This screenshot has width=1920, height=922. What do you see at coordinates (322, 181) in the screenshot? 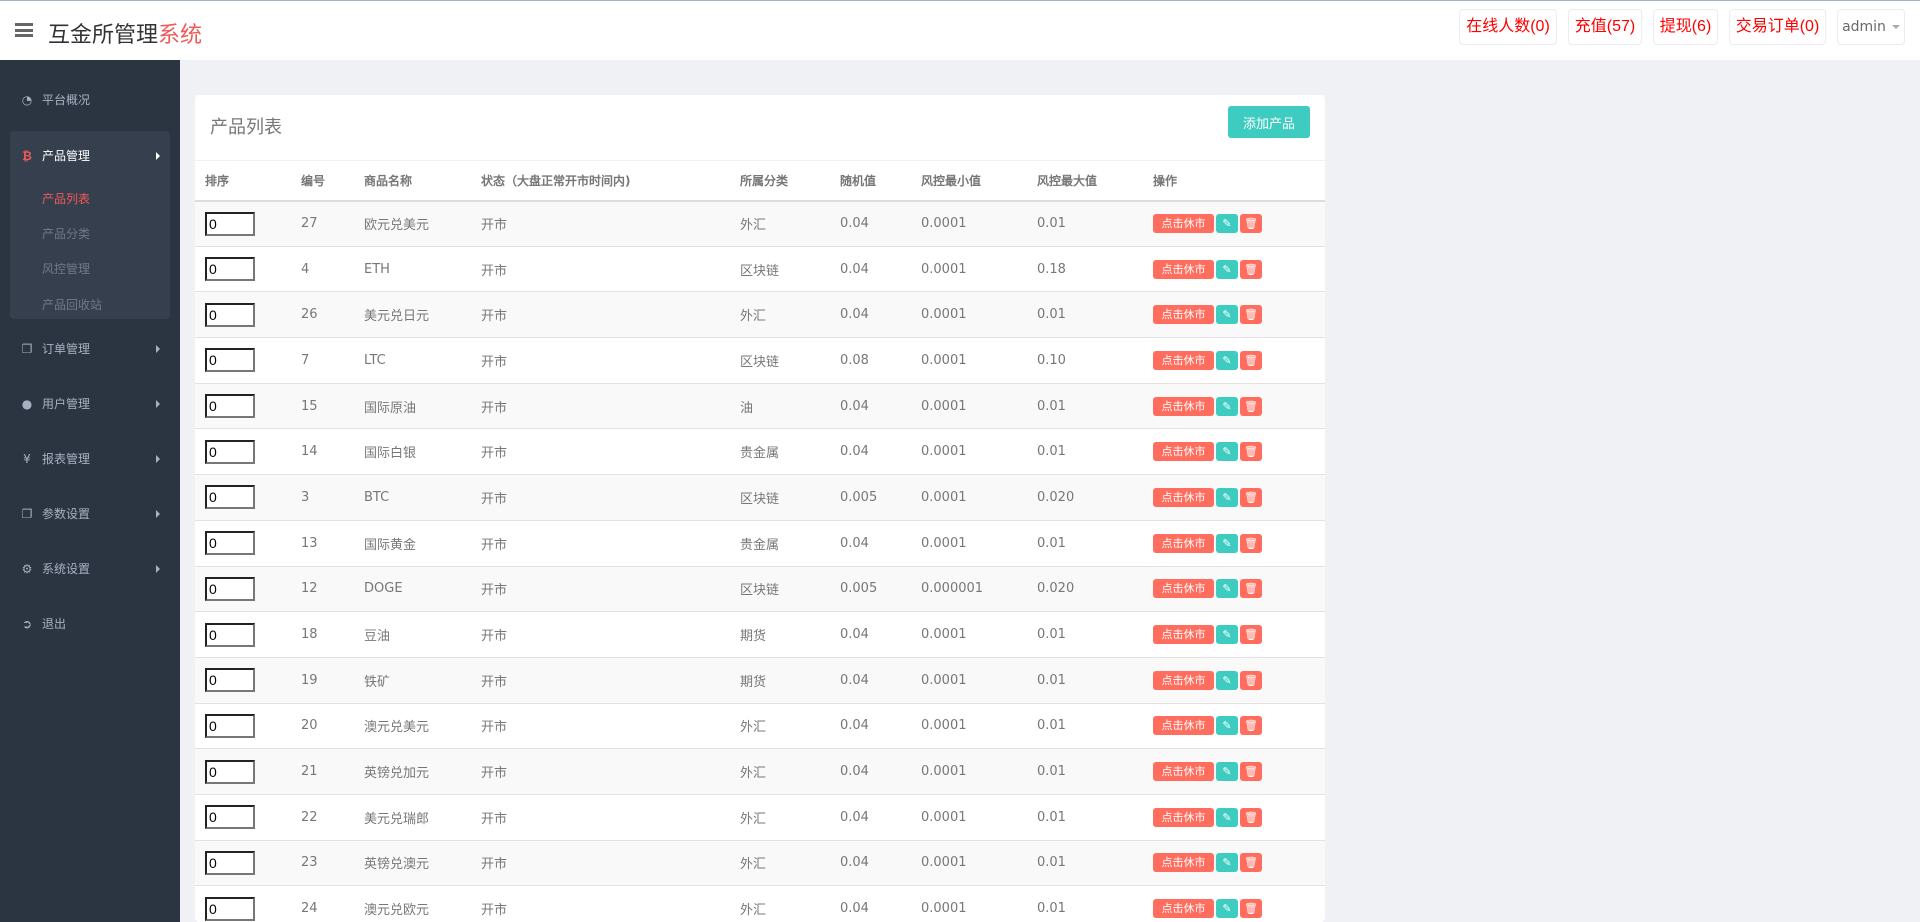
I see `column-header: 编号` at bounding box center [322, 181].